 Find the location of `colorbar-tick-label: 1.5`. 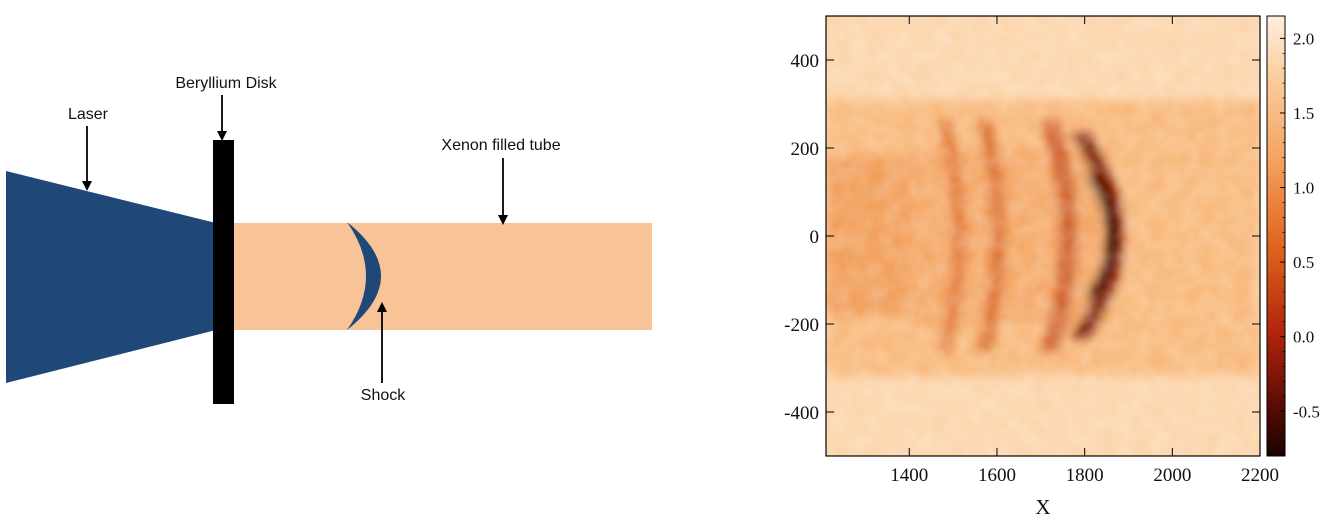

colorbar-tick-label: 1.5 is located at coordinates (1303, 113).